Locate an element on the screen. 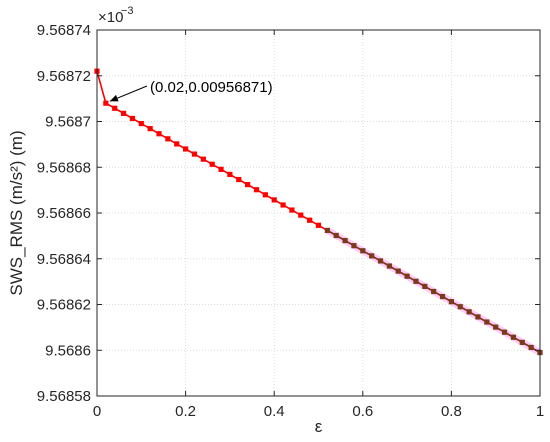 This screenshot has height=442, width=550. x-tick-label: 0.2 is located at coordinates (185, 411).